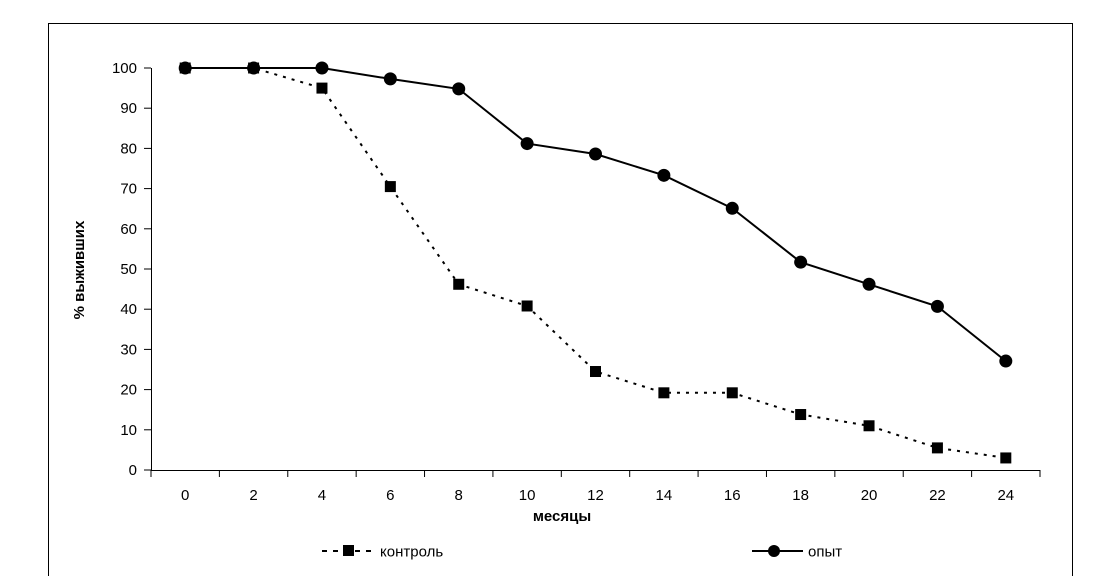 The height and width of the screenshot is (576, 1116). What do you see at coordinates (322, 495) in the screenshot?
I see `x-tick-label: 4` at bounding box center [322, 495].